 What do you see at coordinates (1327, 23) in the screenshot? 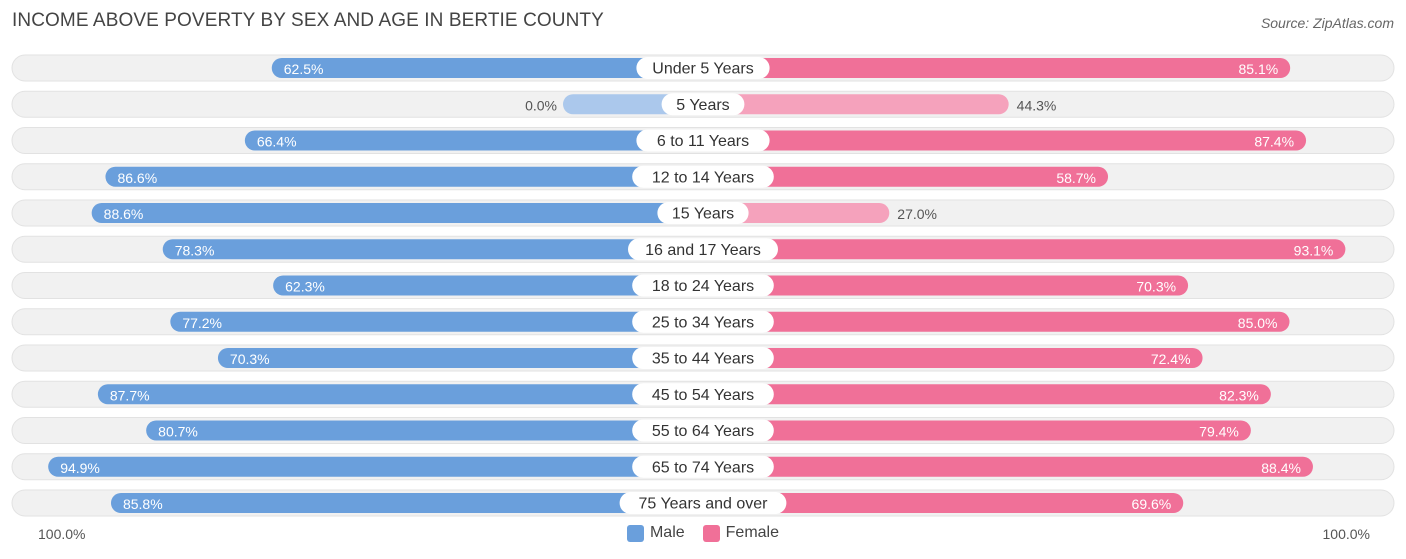
I see `source-note: Source: ZipAtlas.com` at bounding box center [1327, 23].